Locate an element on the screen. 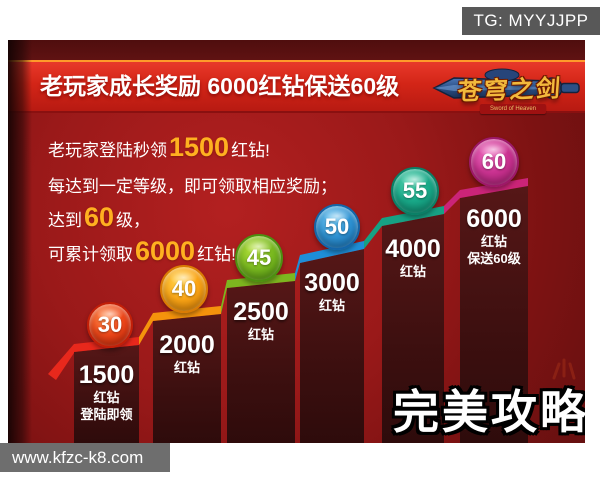 Image resolution: width=600 pixels, height=480 pixels. promo-line-2-text: 每达到一定等级，即可领取相应奖励； is located at coordinates (192, 186).